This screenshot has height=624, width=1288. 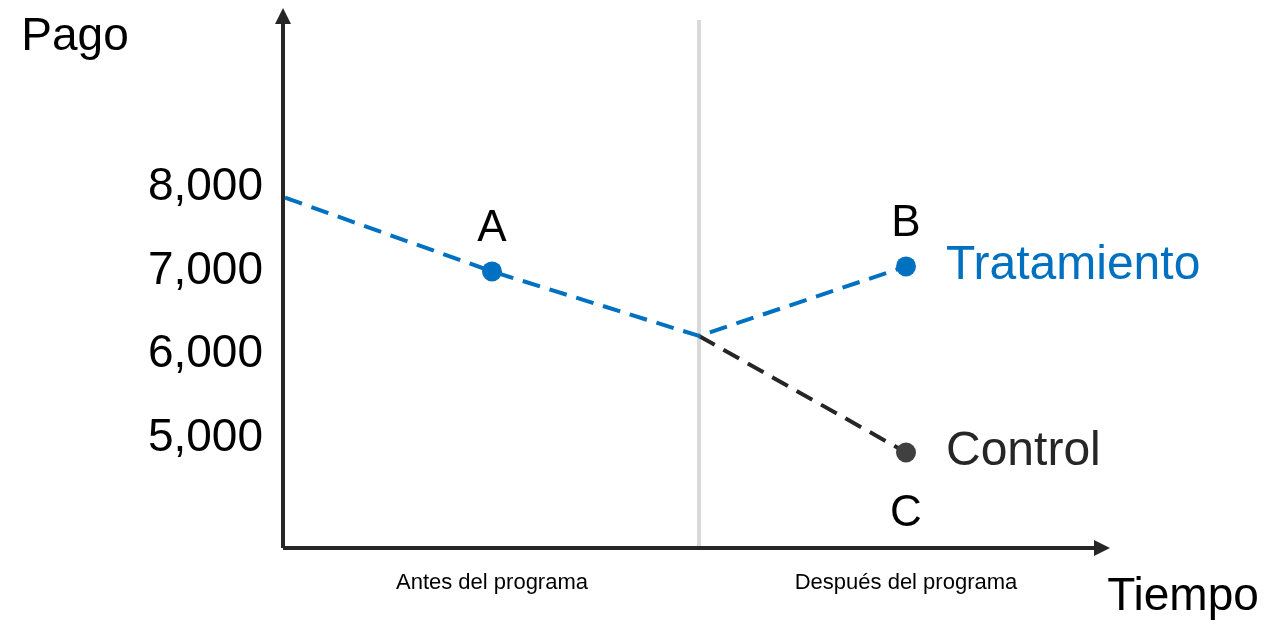 I want to click on y-tick-label: 8,000, so click(x=205, y=183).